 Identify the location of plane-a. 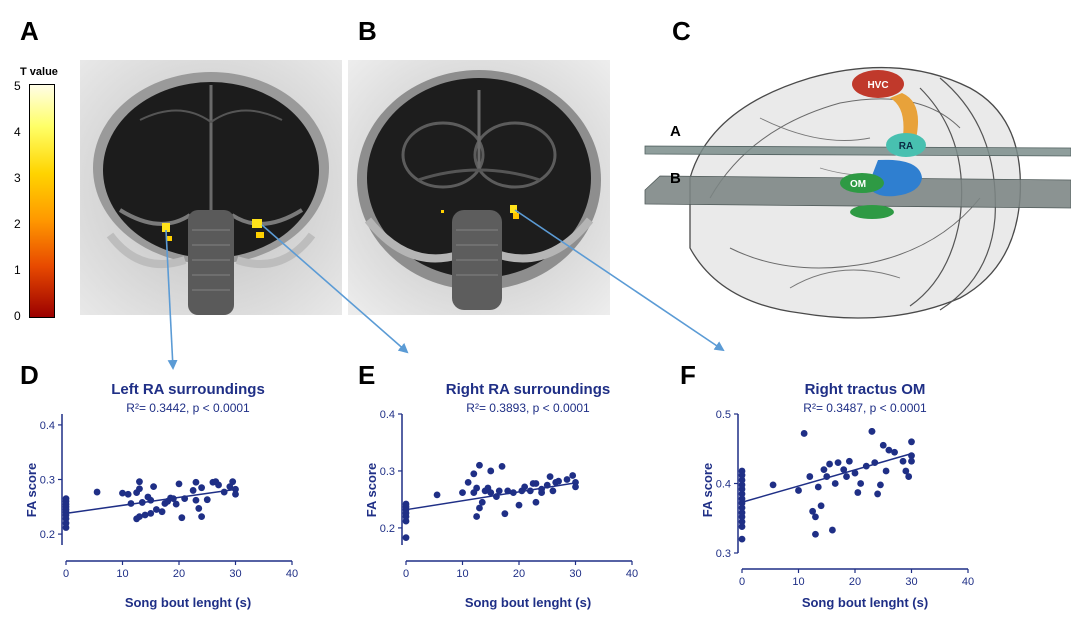
(857, 151).